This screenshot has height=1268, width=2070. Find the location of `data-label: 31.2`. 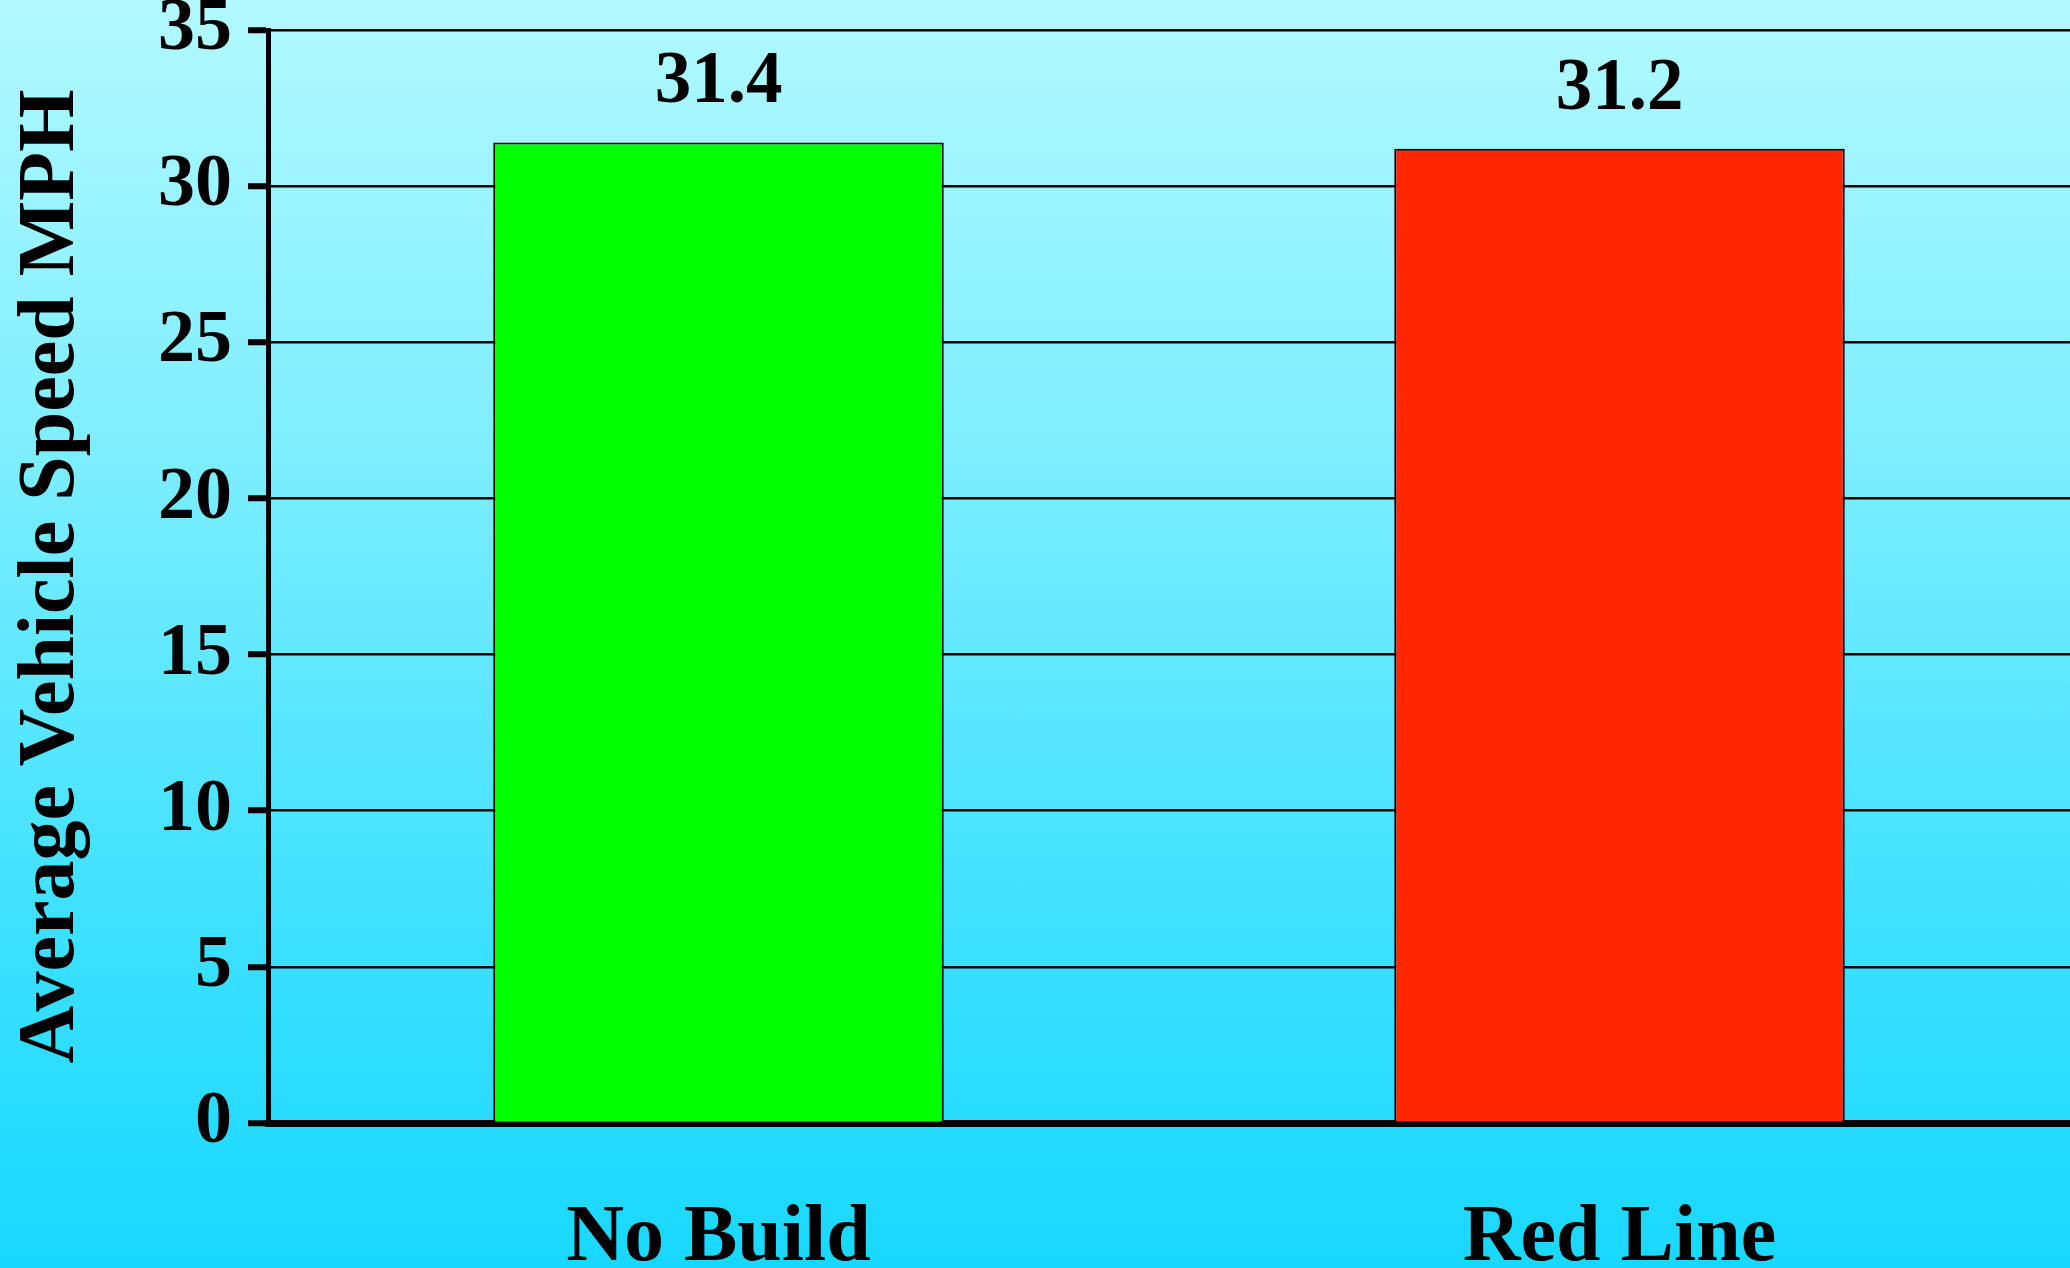

data-label: 31.2 is located at coordinates (1619, 84).